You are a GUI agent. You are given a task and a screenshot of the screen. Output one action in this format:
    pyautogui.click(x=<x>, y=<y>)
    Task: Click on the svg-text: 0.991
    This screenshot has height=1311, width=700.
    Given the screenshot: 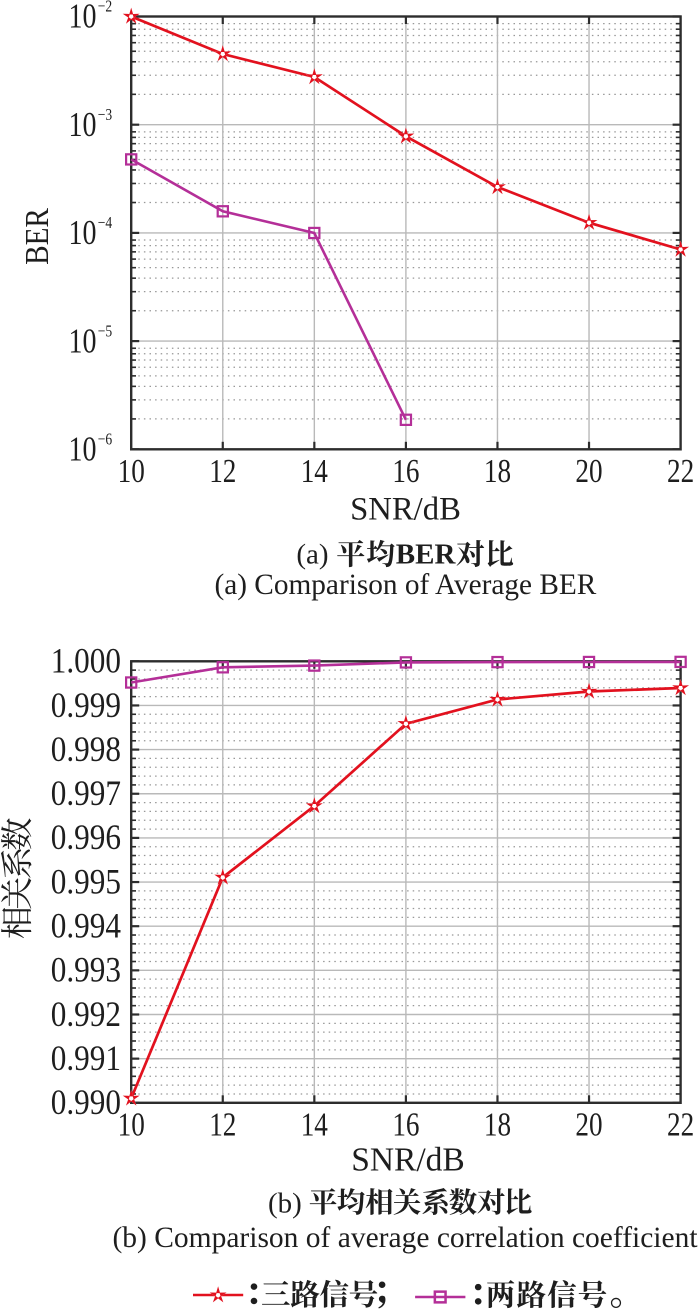 What is the action you would take?
    pyautogui.click(x=86, y=1058)
    